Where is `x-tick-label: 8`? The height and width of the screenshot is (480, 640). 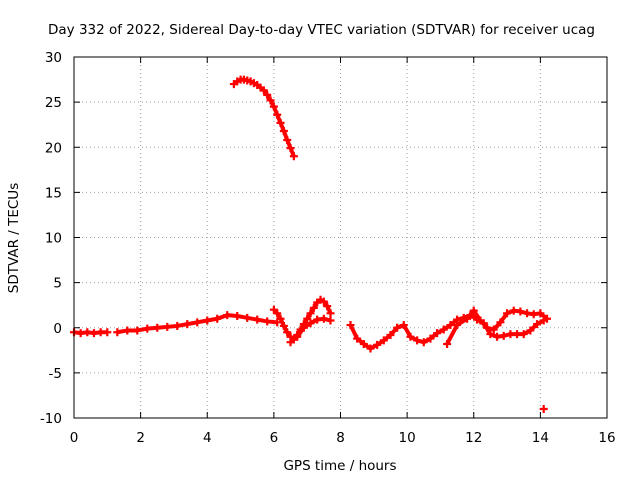 x-tick-label: 8 is located at coordinates (340, 438).